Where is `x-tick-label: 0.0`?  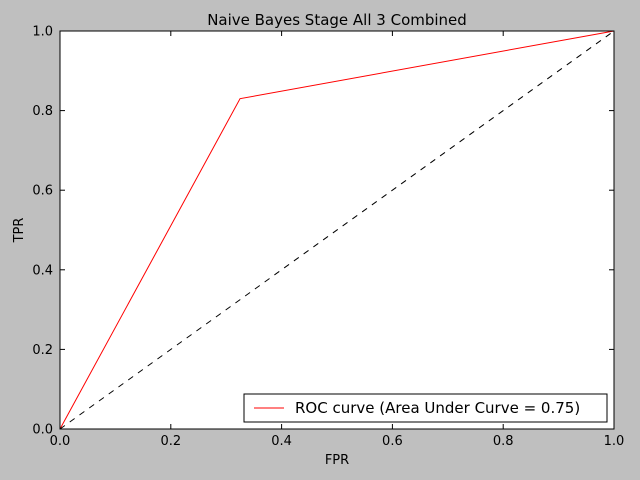 x-tick-label: 0.0 is located at coordinates (60, 441).